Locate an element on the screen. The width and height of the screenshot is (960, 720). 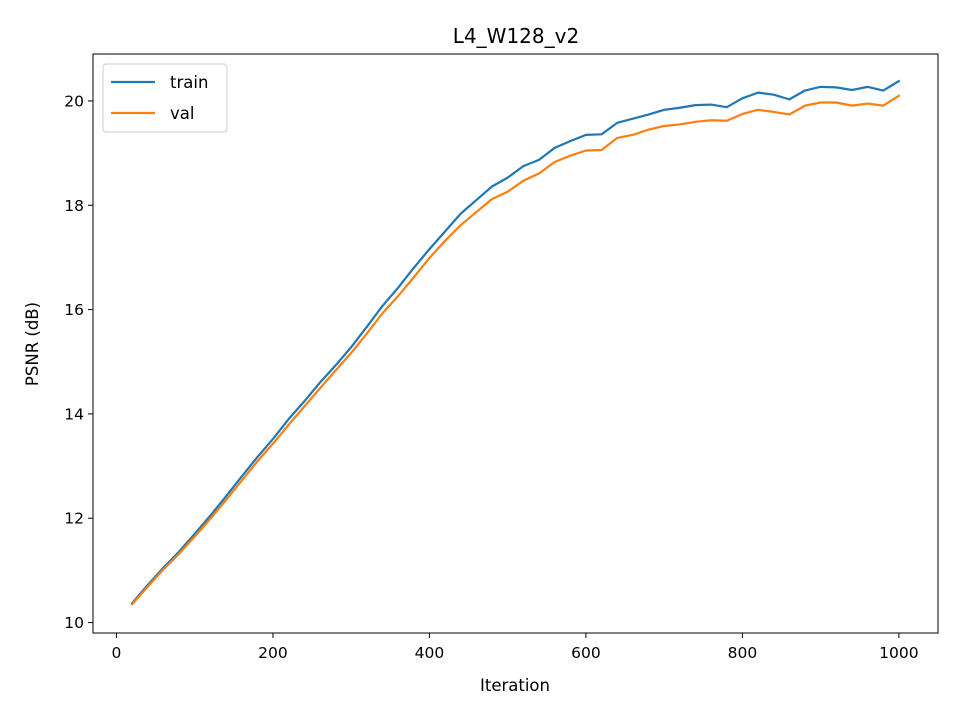
x-tick-label: 800 is located at coordinates (743, 653).